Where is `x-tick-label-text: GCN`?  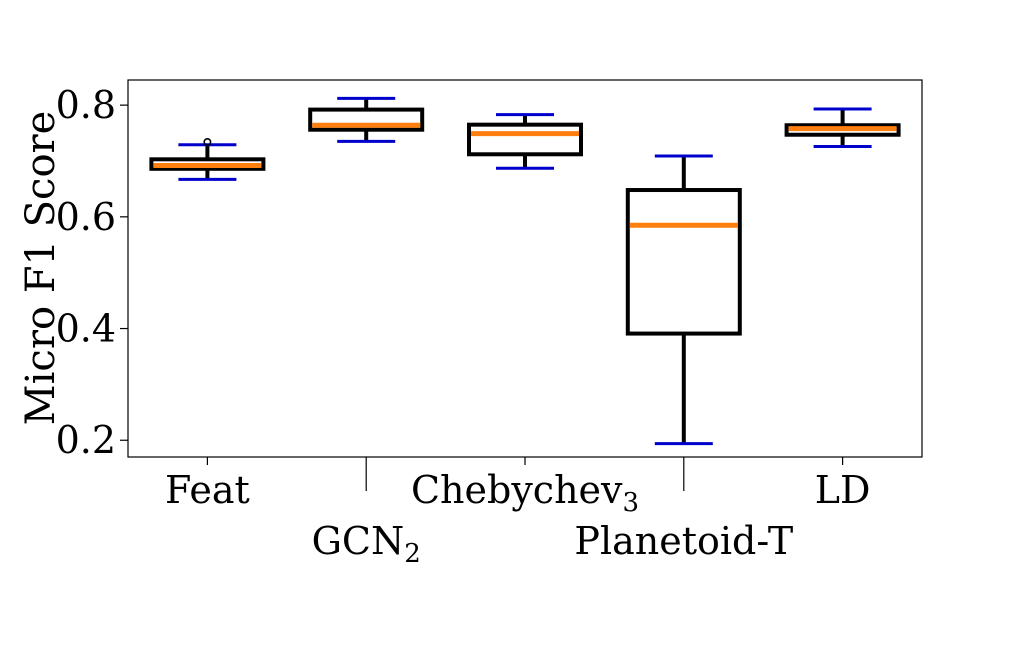
x-tick-label-text: GCN is located at coordinates (358, 541).